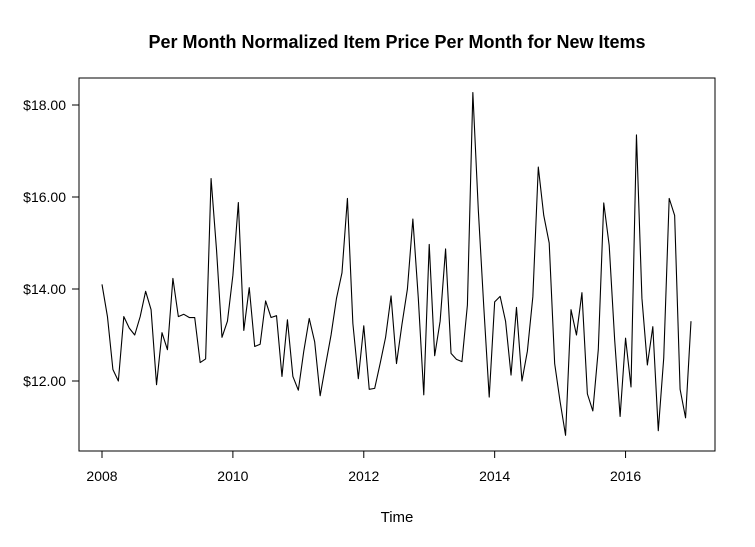  Describe the element at coordinates (363, 476) in the screenshot. I see `x-tick-label: 2012` at that location.